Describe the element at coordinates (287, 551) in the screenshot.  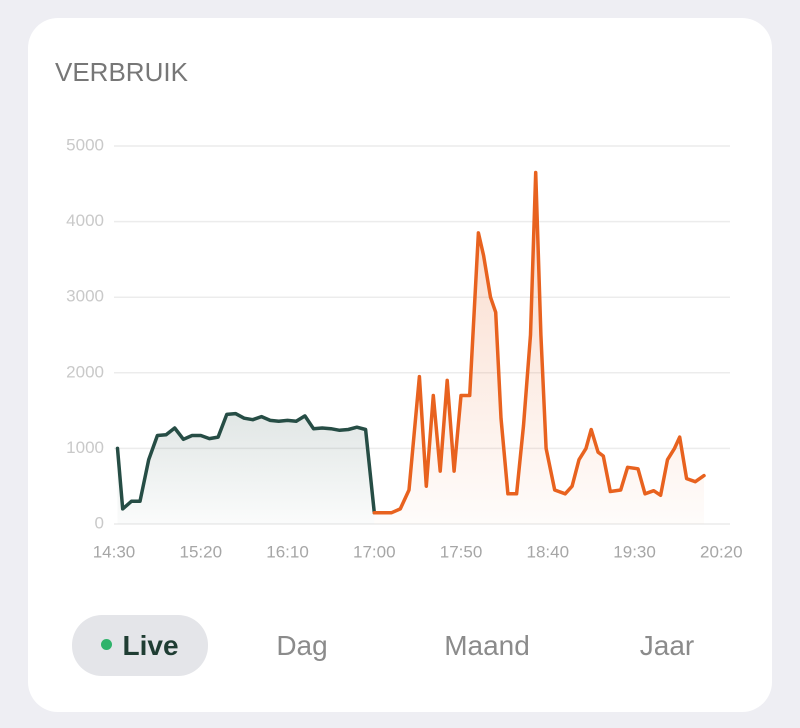
I see `x-tick-label: 16:10` at that location.